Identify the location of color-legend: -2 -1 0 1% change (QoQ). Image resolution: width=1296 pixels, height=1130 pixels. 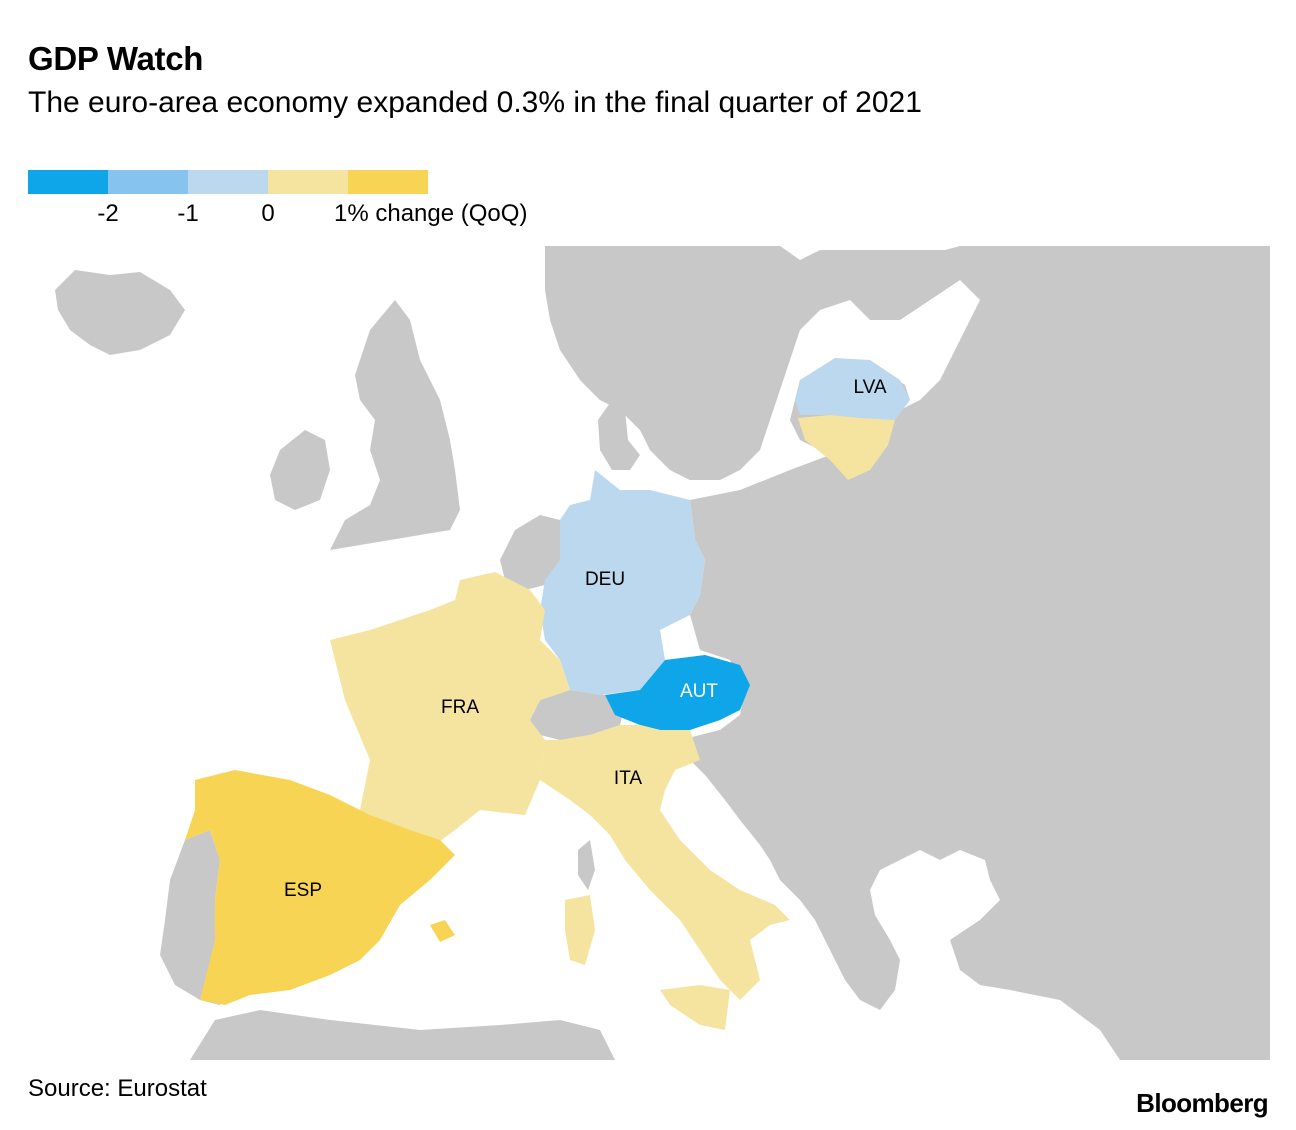
(277, 200).